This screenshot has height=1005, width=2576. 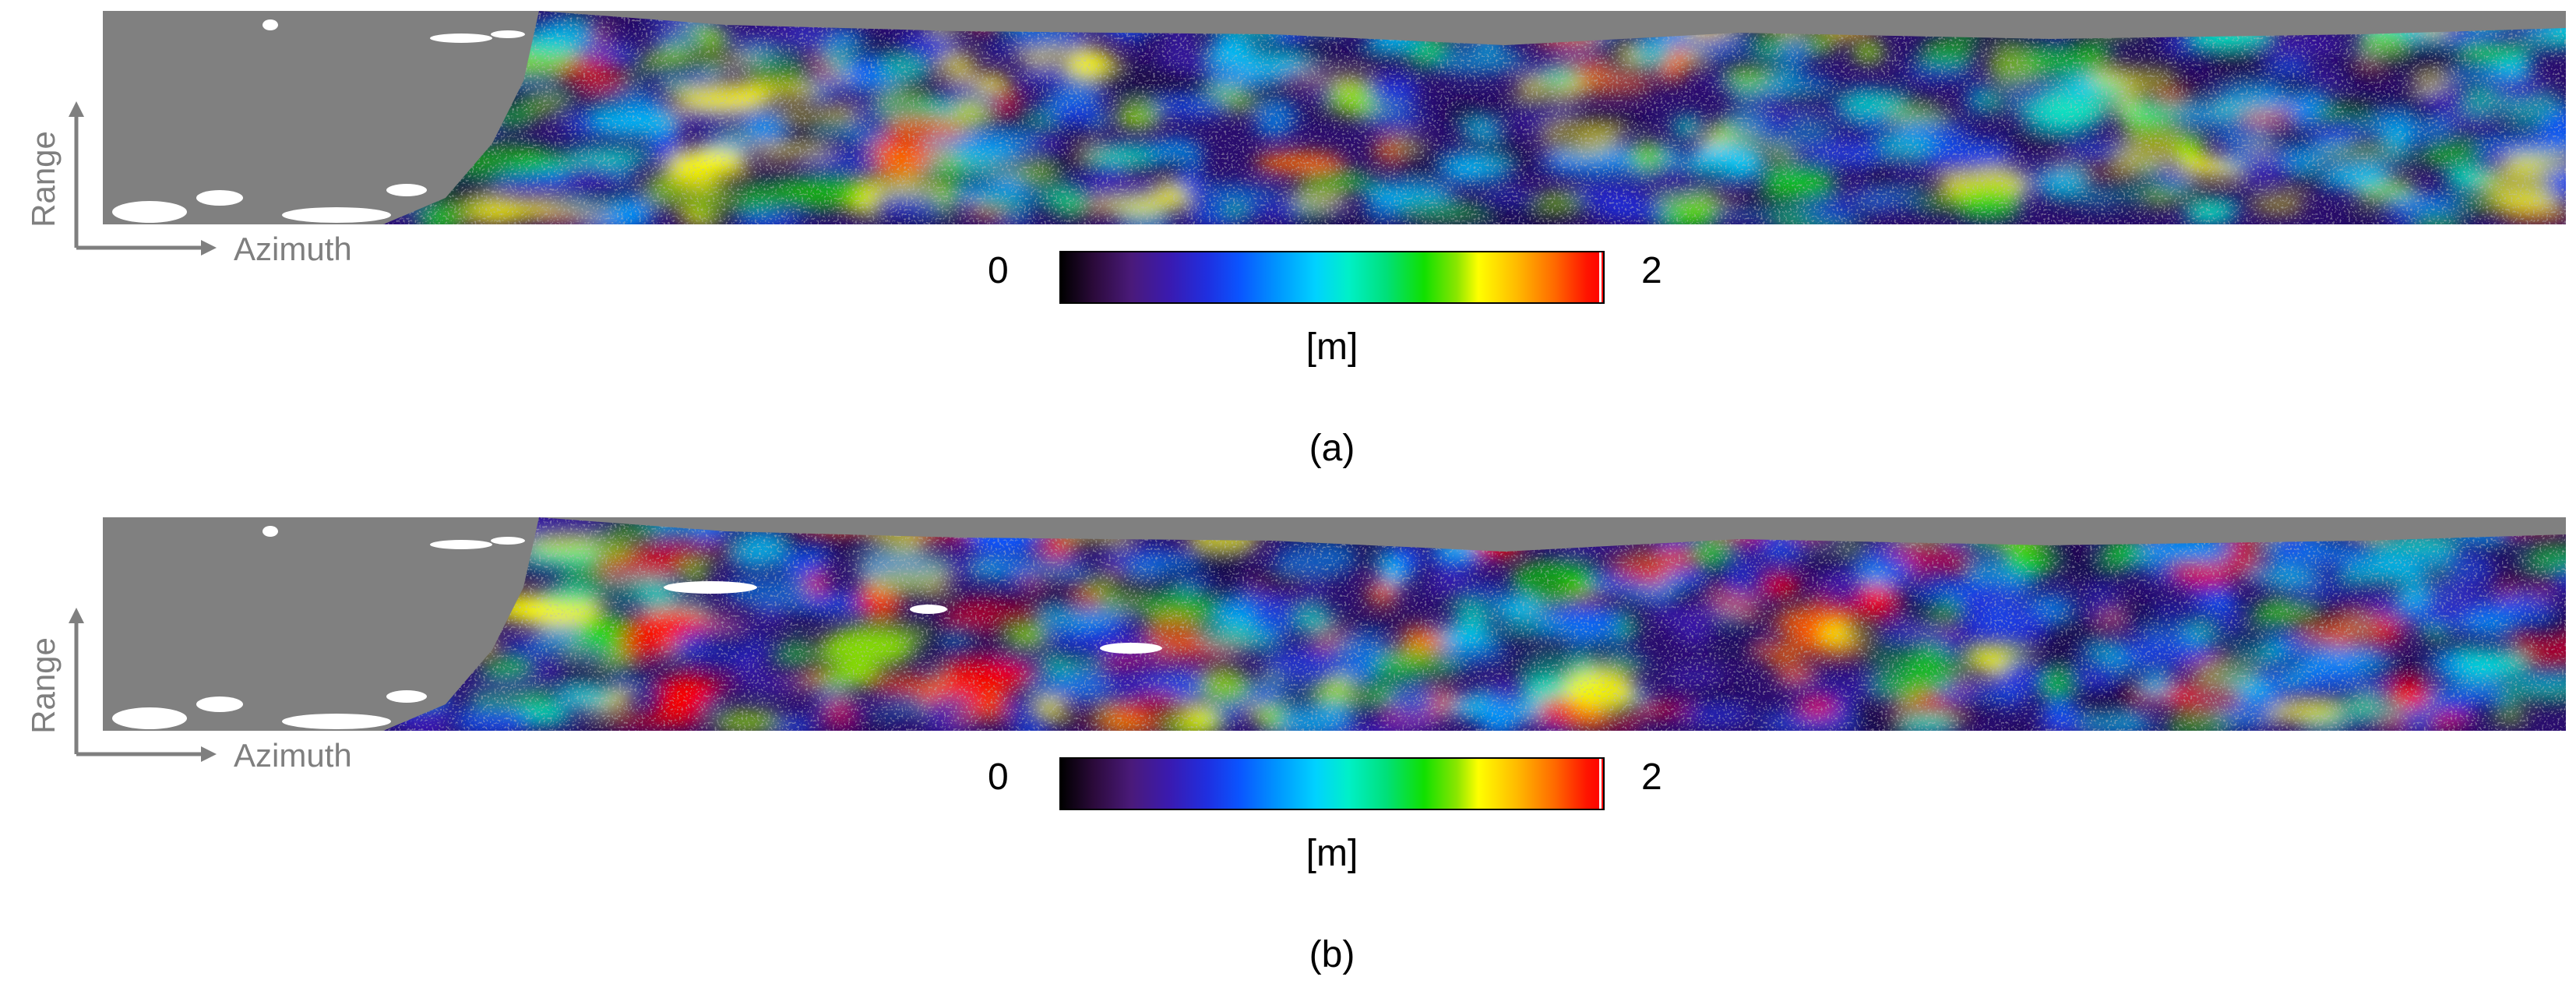 What do you see at coordinates (1332, 449) in the screenshot?
I see `panel-caption-a: (a)` at bounding box center [1332, 449].